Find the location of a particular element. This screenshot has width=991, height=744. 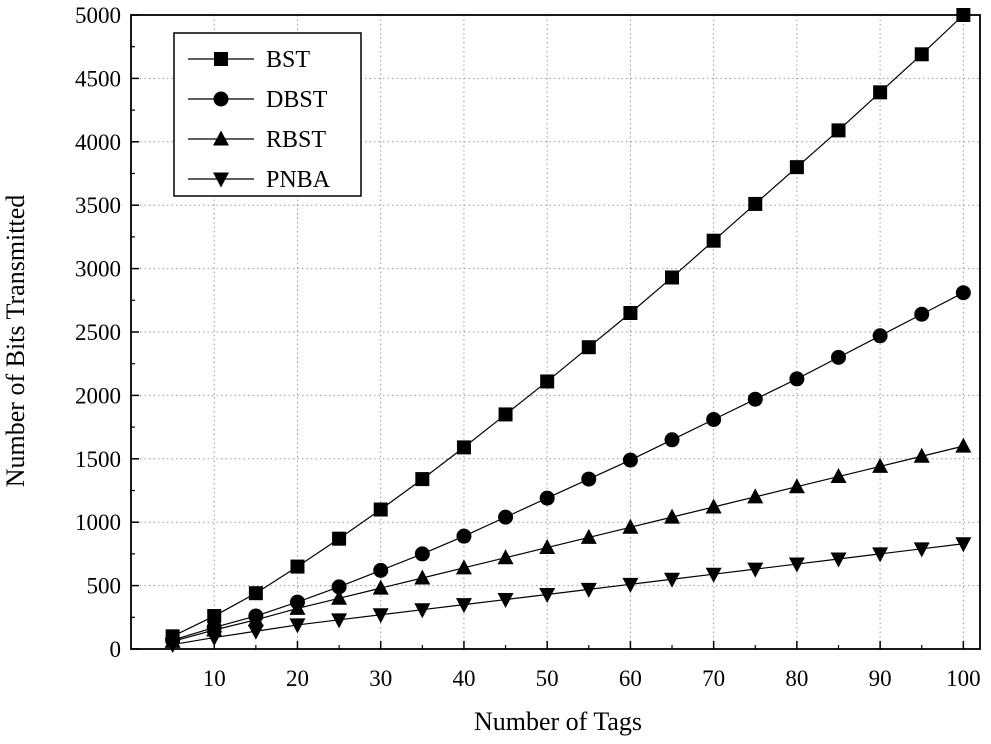

y-tick-label: 3000 is located at coordinates (98, 269).